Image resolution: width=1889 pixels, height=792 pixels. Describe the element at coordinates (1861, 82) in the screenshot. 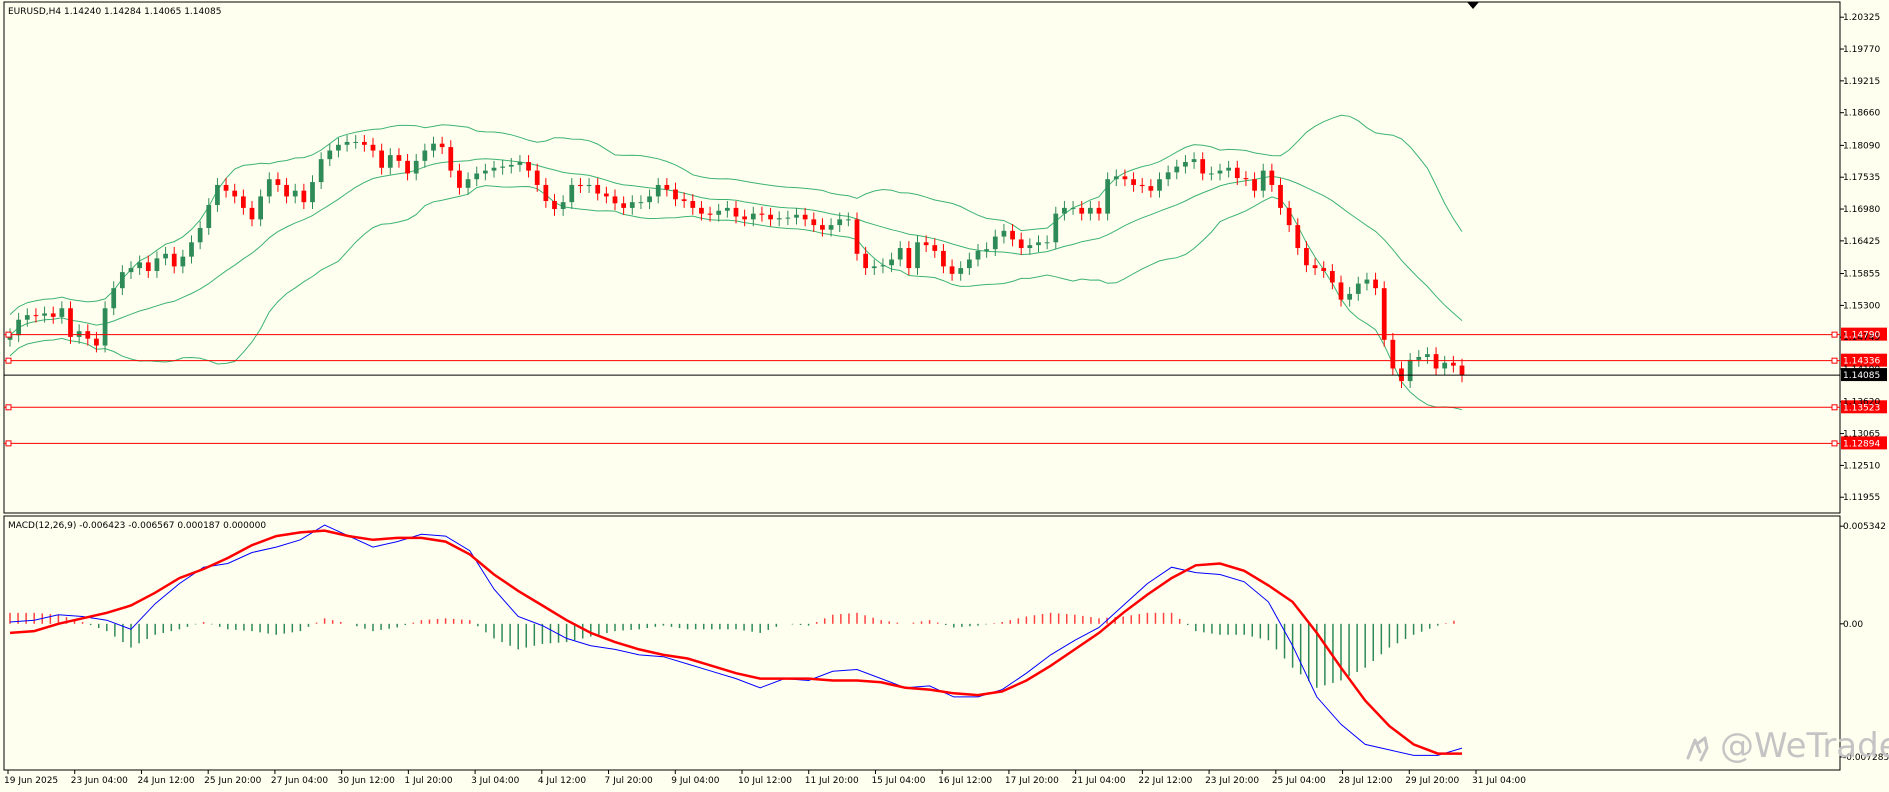

I see `y-tick-label: 1.19215` at that location.